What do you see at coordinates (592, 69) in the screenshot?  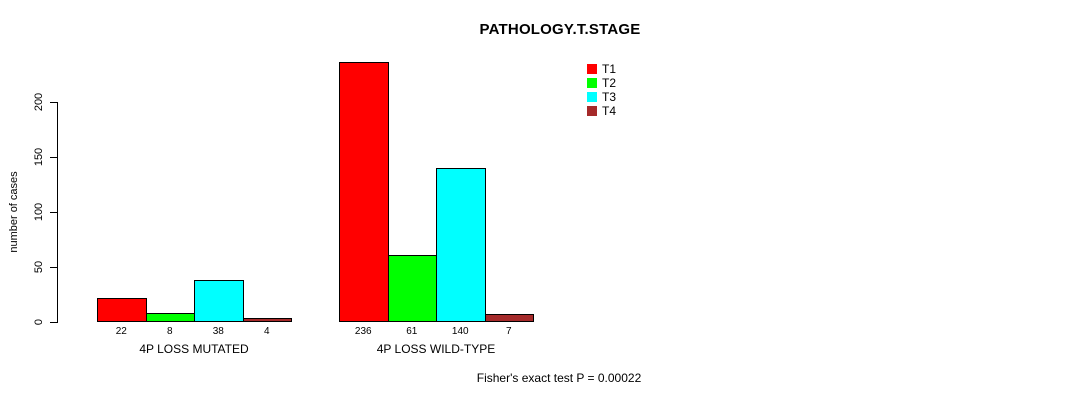 I see `legend-swatch-t1` at bounding box center [592, 69].